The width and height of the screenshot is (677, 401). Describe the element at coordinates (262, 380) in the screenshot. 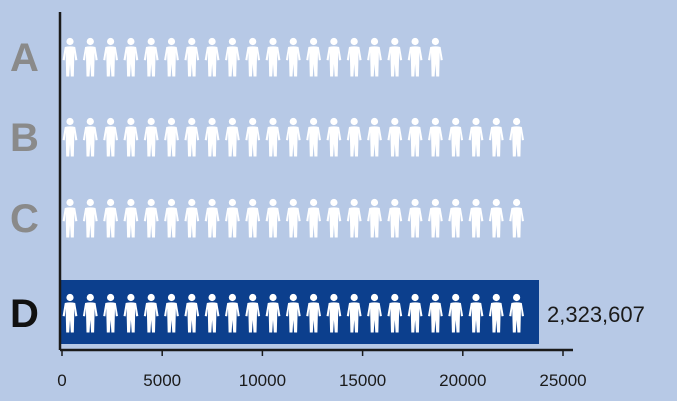

I see `x-tick-label: 10000` at that location.